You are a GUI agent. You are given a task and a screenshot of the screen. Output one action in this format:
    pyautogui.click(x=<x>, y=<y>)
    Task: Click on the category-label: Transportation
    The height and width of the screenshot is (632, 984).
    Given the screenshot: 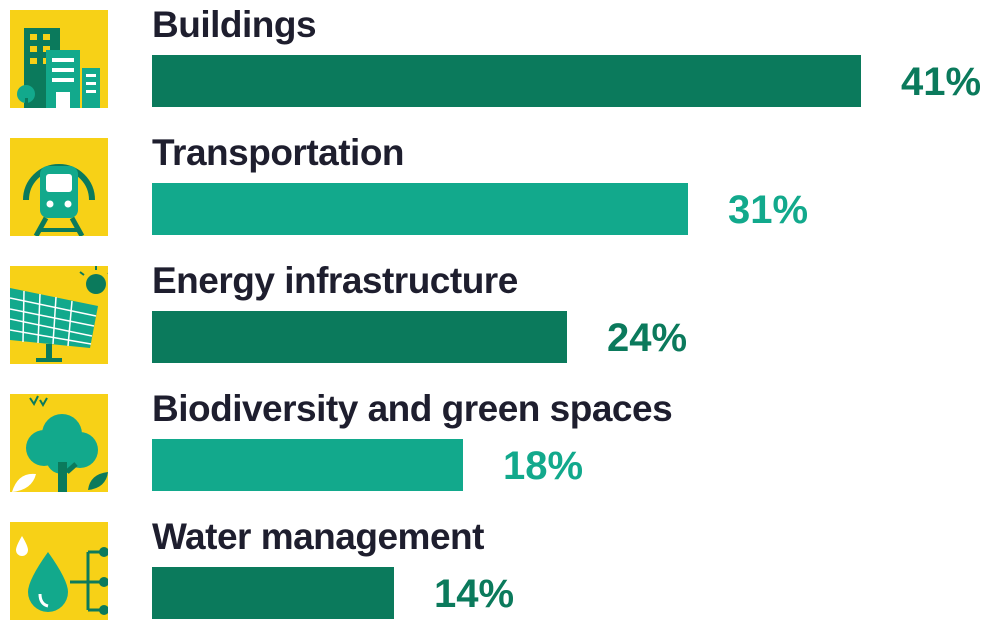 What is the action you would take?
    pyautogui.click(x=278, y=152)
    